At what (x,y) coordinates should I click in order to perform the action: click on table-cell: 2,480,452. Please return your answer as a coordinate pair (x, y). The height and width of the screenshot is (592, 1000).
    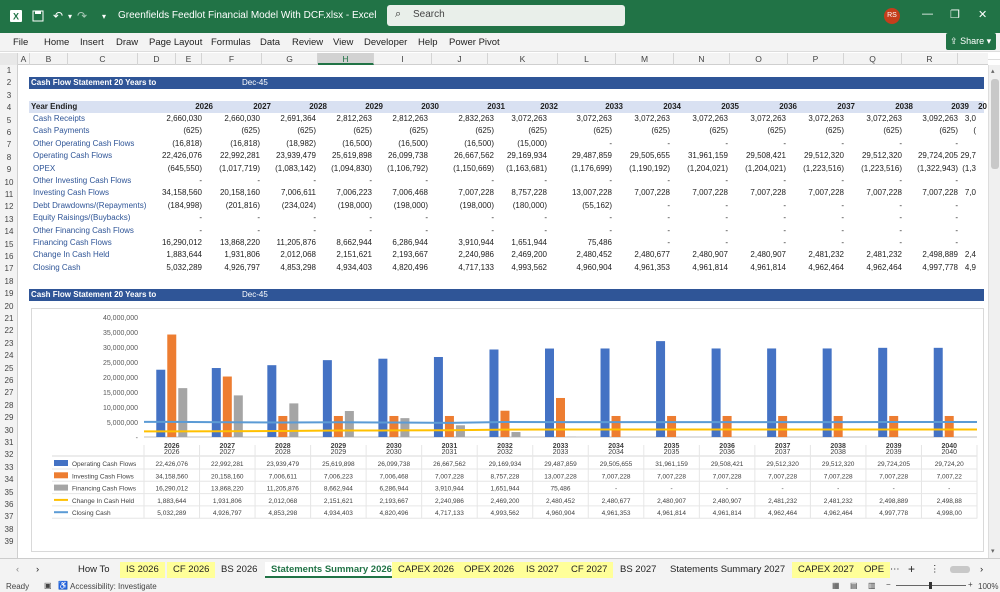
    Looking at the image, I should click on (594, 255).